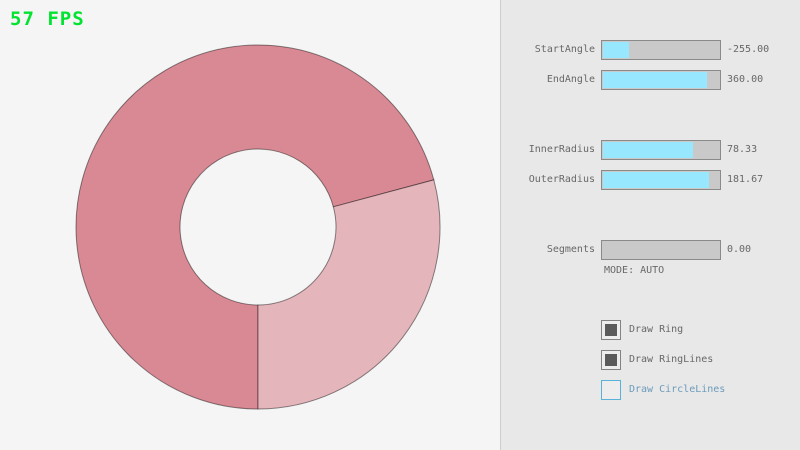 This screenshot has width=800, height=450. I want to click on draw-ringlines-check-mark, so click(611, 360).